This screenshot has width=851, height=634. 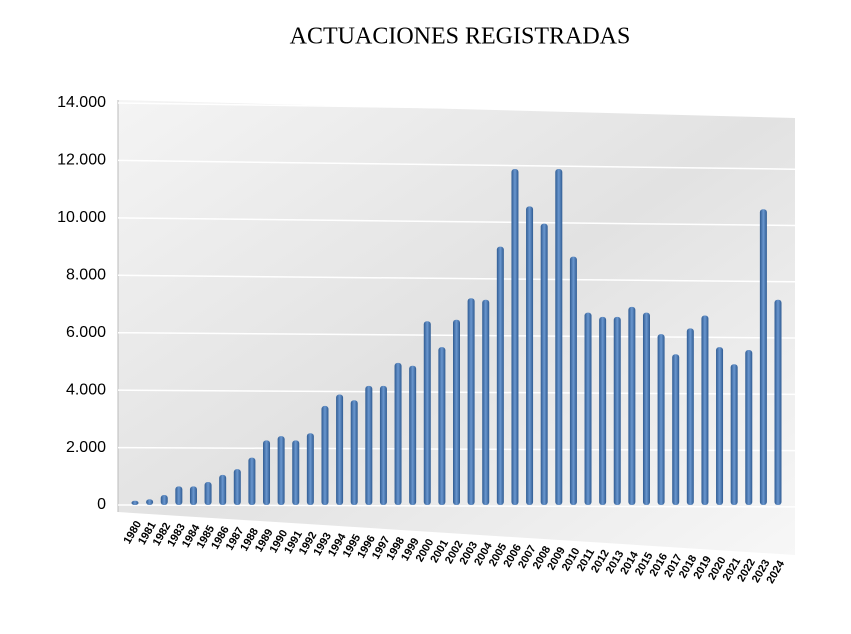 I want to click on y-tick-label: 0, so click(x=101, y=504).